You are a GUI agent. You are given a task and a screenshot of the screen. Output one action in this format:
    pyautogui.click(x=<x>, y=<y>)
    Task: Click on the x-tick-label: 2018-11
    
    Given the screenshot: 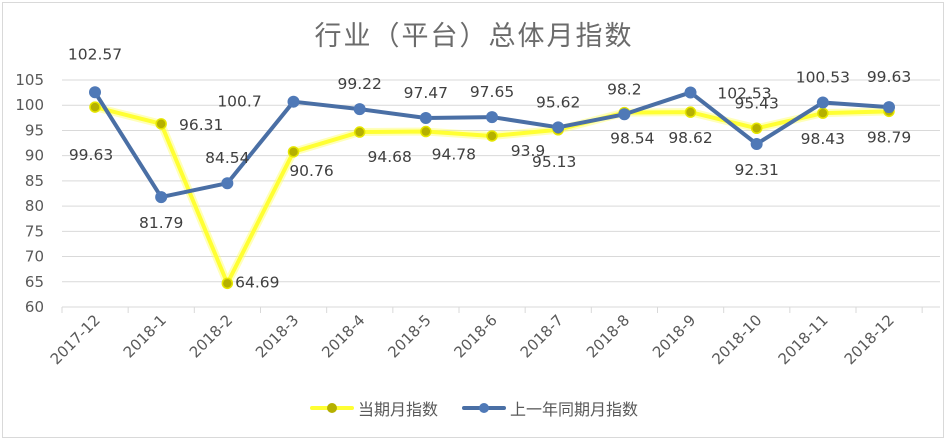 What is the action you would take?
    pyautogui.click(x=803, y=339)
    